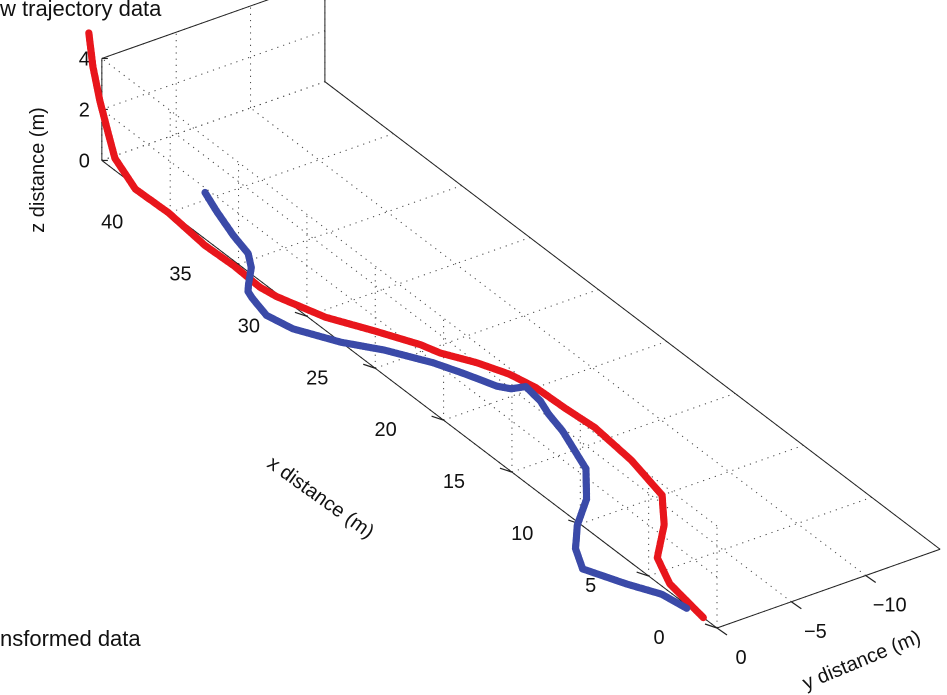 The image size is (947, 695). Describe the element at coordinates (180, 274) in the screenshot. I see `x-tick-label: 35` at that location.